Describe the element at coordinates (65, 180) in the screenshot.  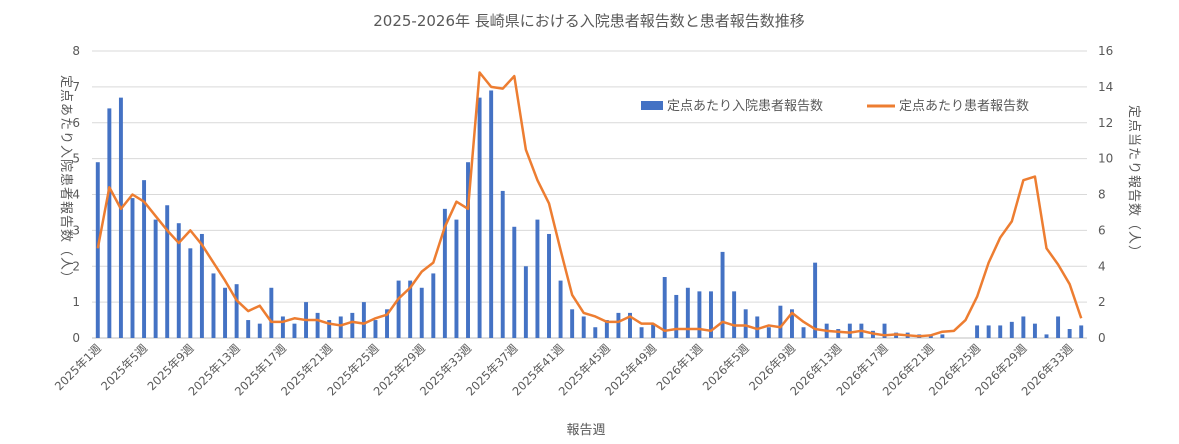
I see `y-axis-left-title: 定点あたり入院患者報告数（人）` at that location.